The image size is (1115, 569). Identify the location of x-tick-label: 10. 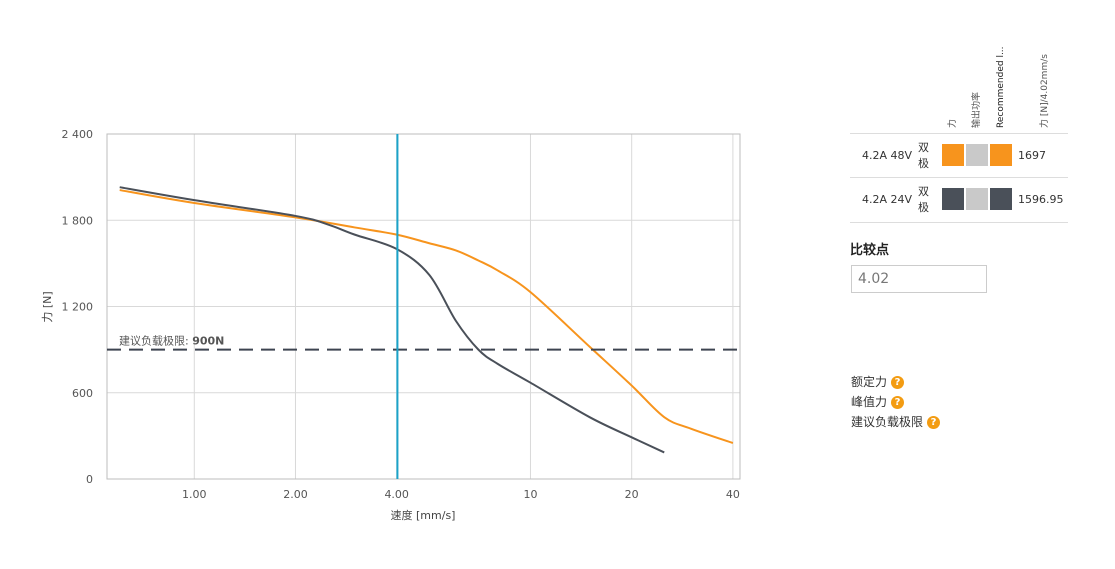
(530, 494).